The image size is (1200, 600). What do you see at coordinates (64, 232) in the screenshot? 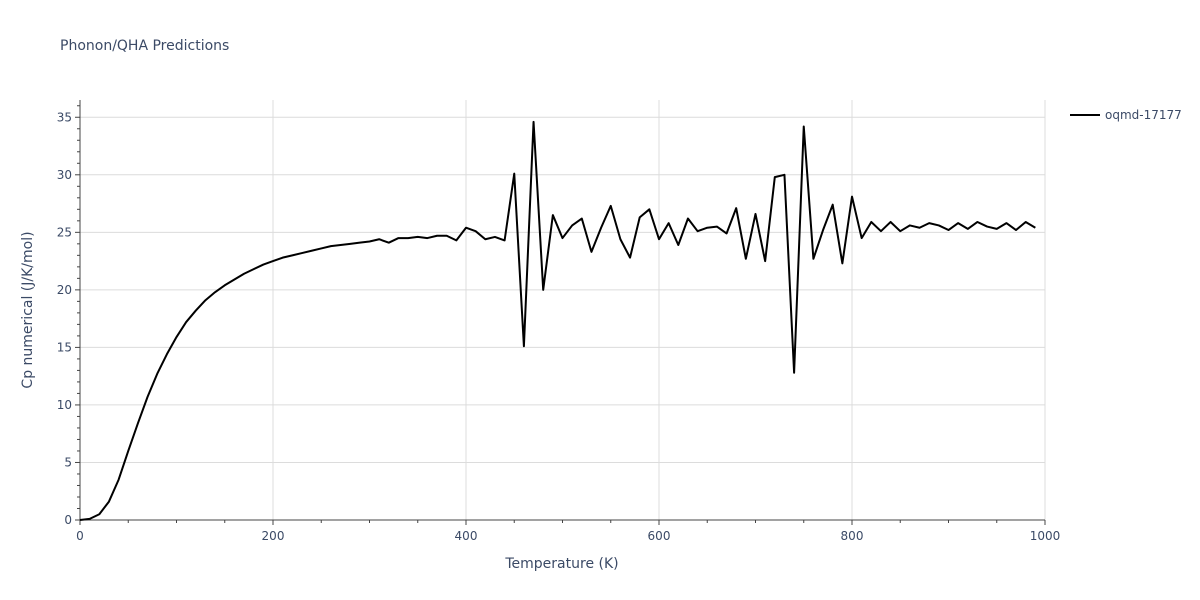
I see `y-tick-label: 25` at bounding box center [64, 232].